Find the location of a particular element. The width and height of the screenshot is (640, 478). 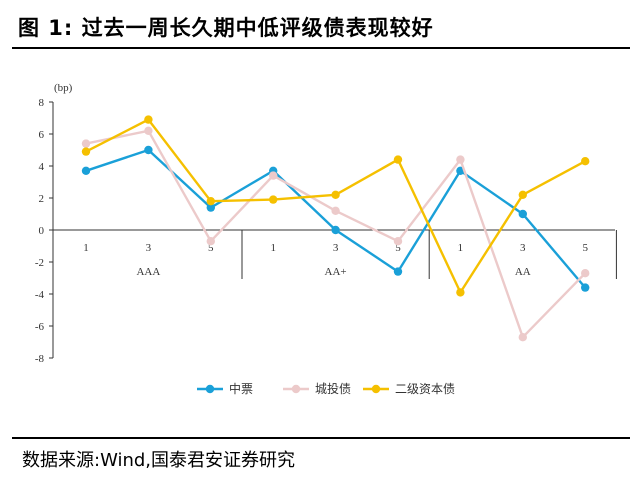

y-tick-label: 4 is located at coordinates (42, 167).